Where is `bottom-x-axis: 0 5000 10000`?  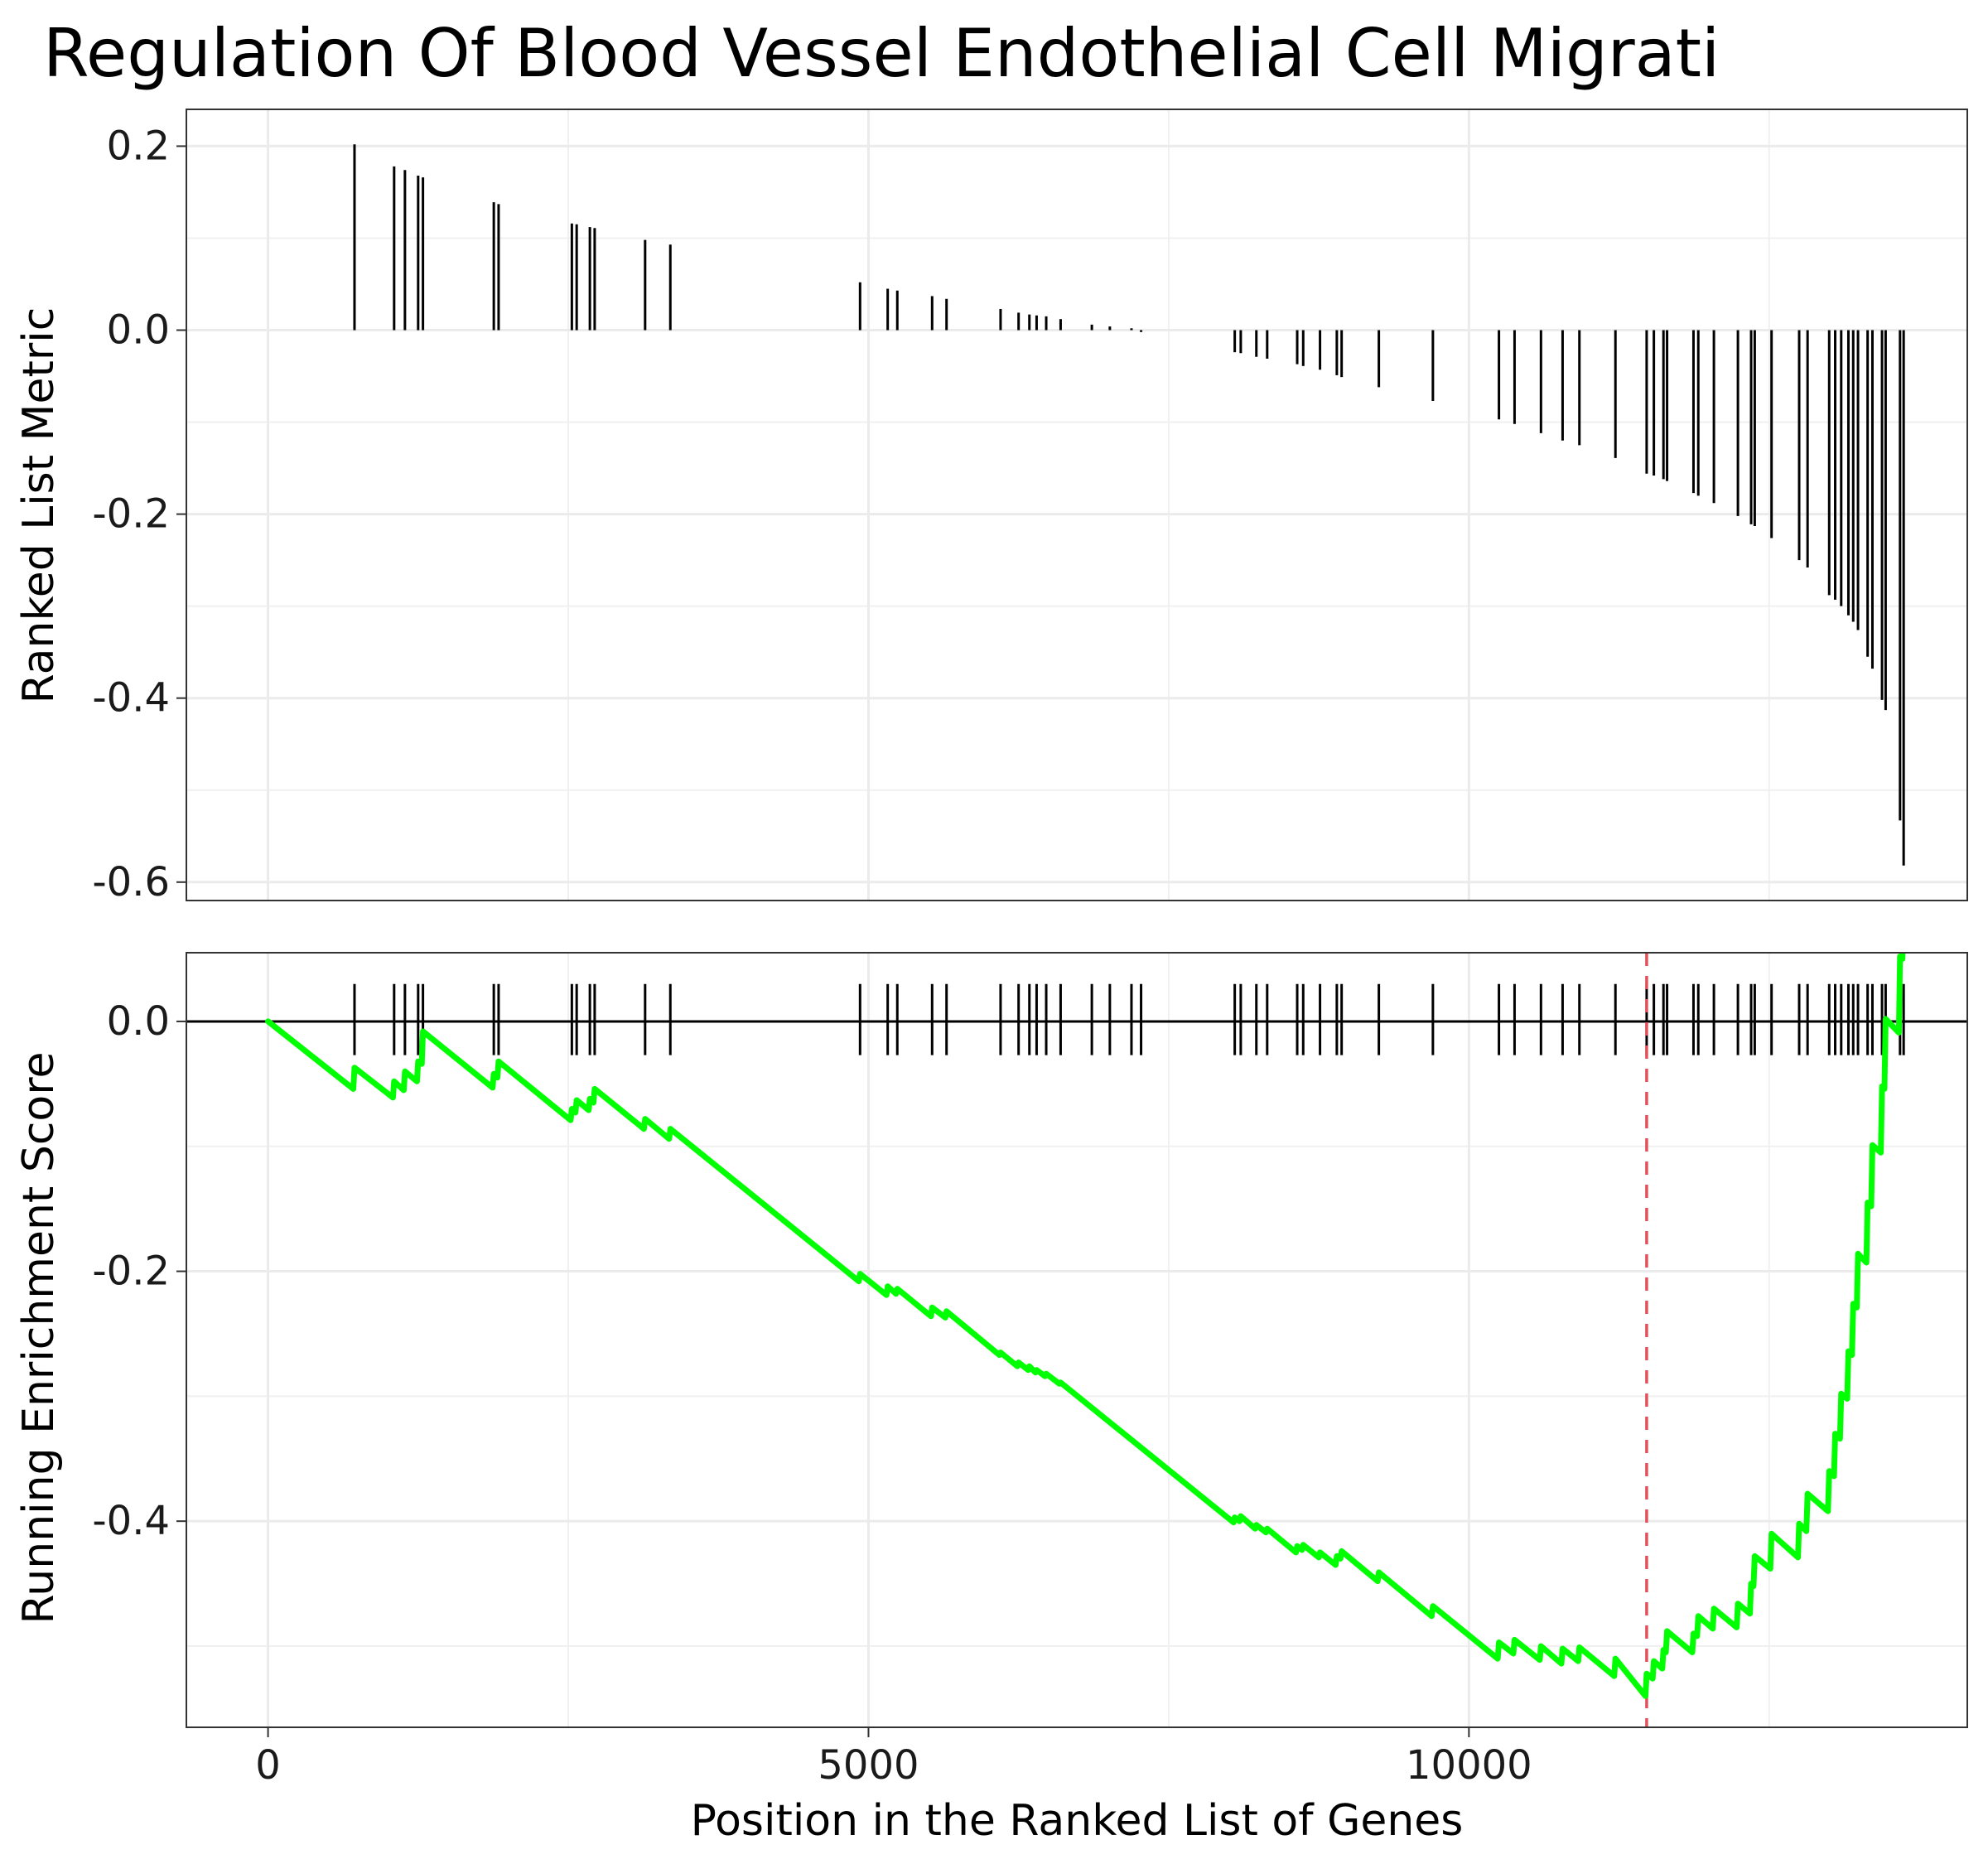
bottom-x-axis: 0 5000 10000 is located at coordinates (893, 1758).